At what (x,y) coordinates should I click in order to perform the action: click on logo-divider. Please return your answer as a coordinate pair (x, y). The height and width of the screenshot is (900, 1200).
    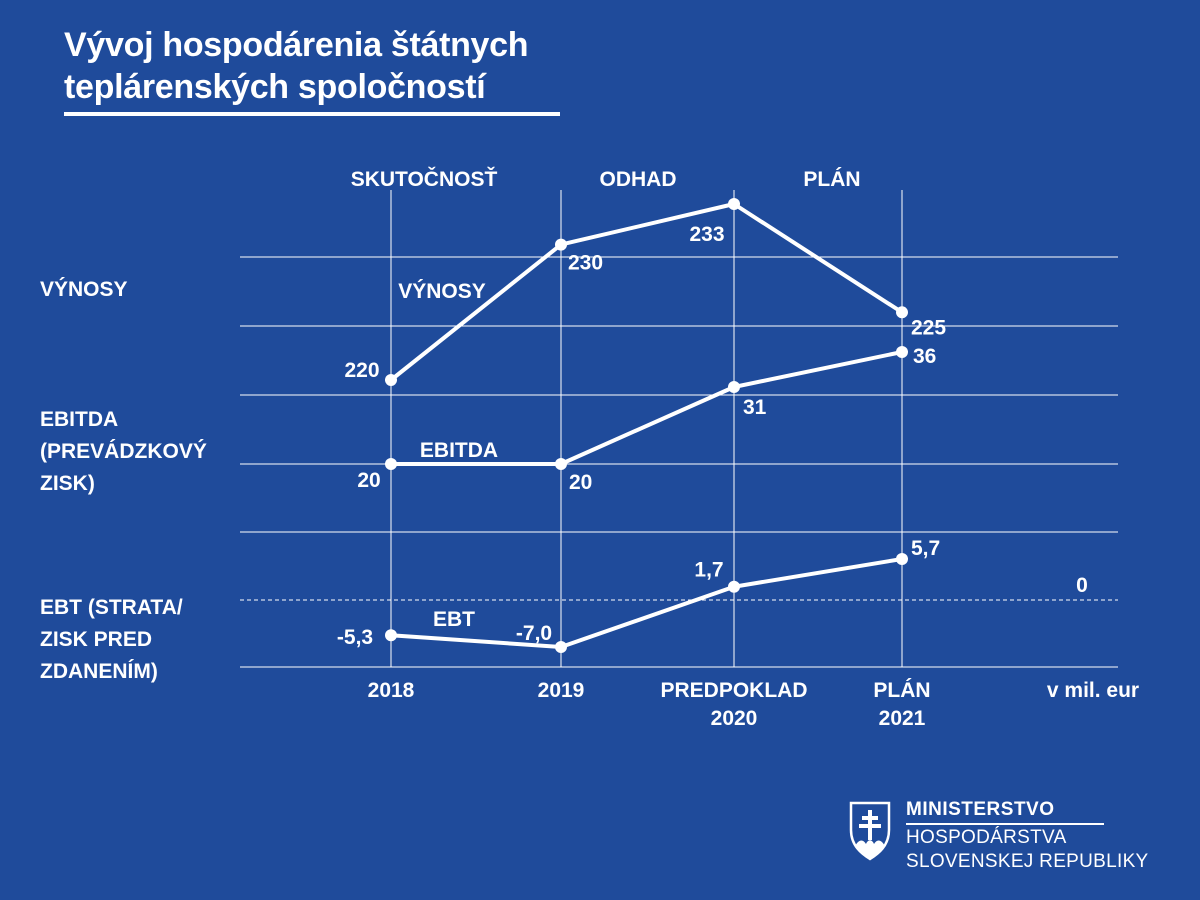
    Looking at the image, I should click on (1005, 824).